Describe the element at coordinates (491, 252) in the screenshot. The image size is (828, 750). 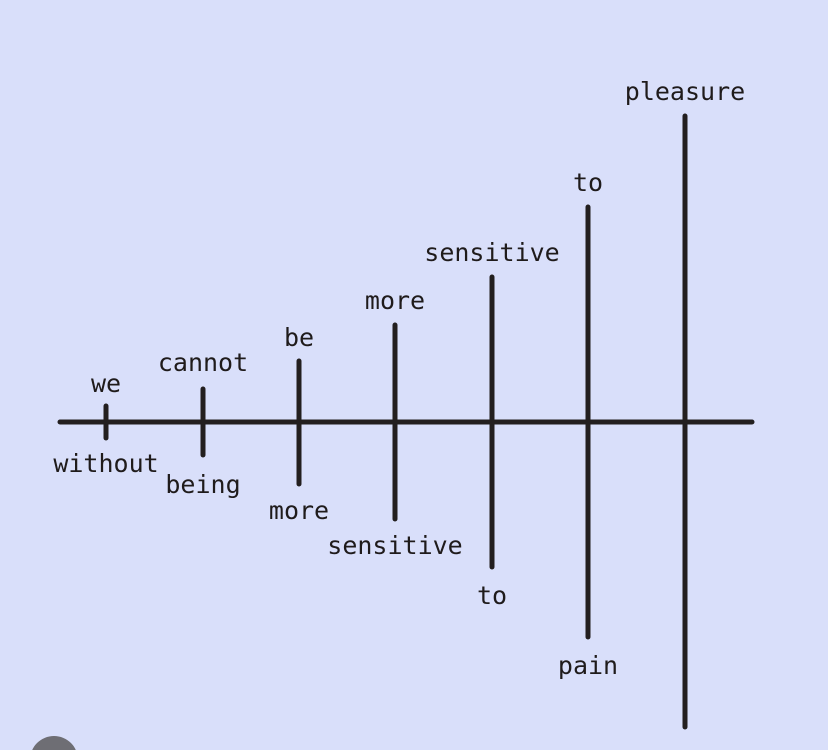
I see `word-above-sensitive: sensitive` at that location.